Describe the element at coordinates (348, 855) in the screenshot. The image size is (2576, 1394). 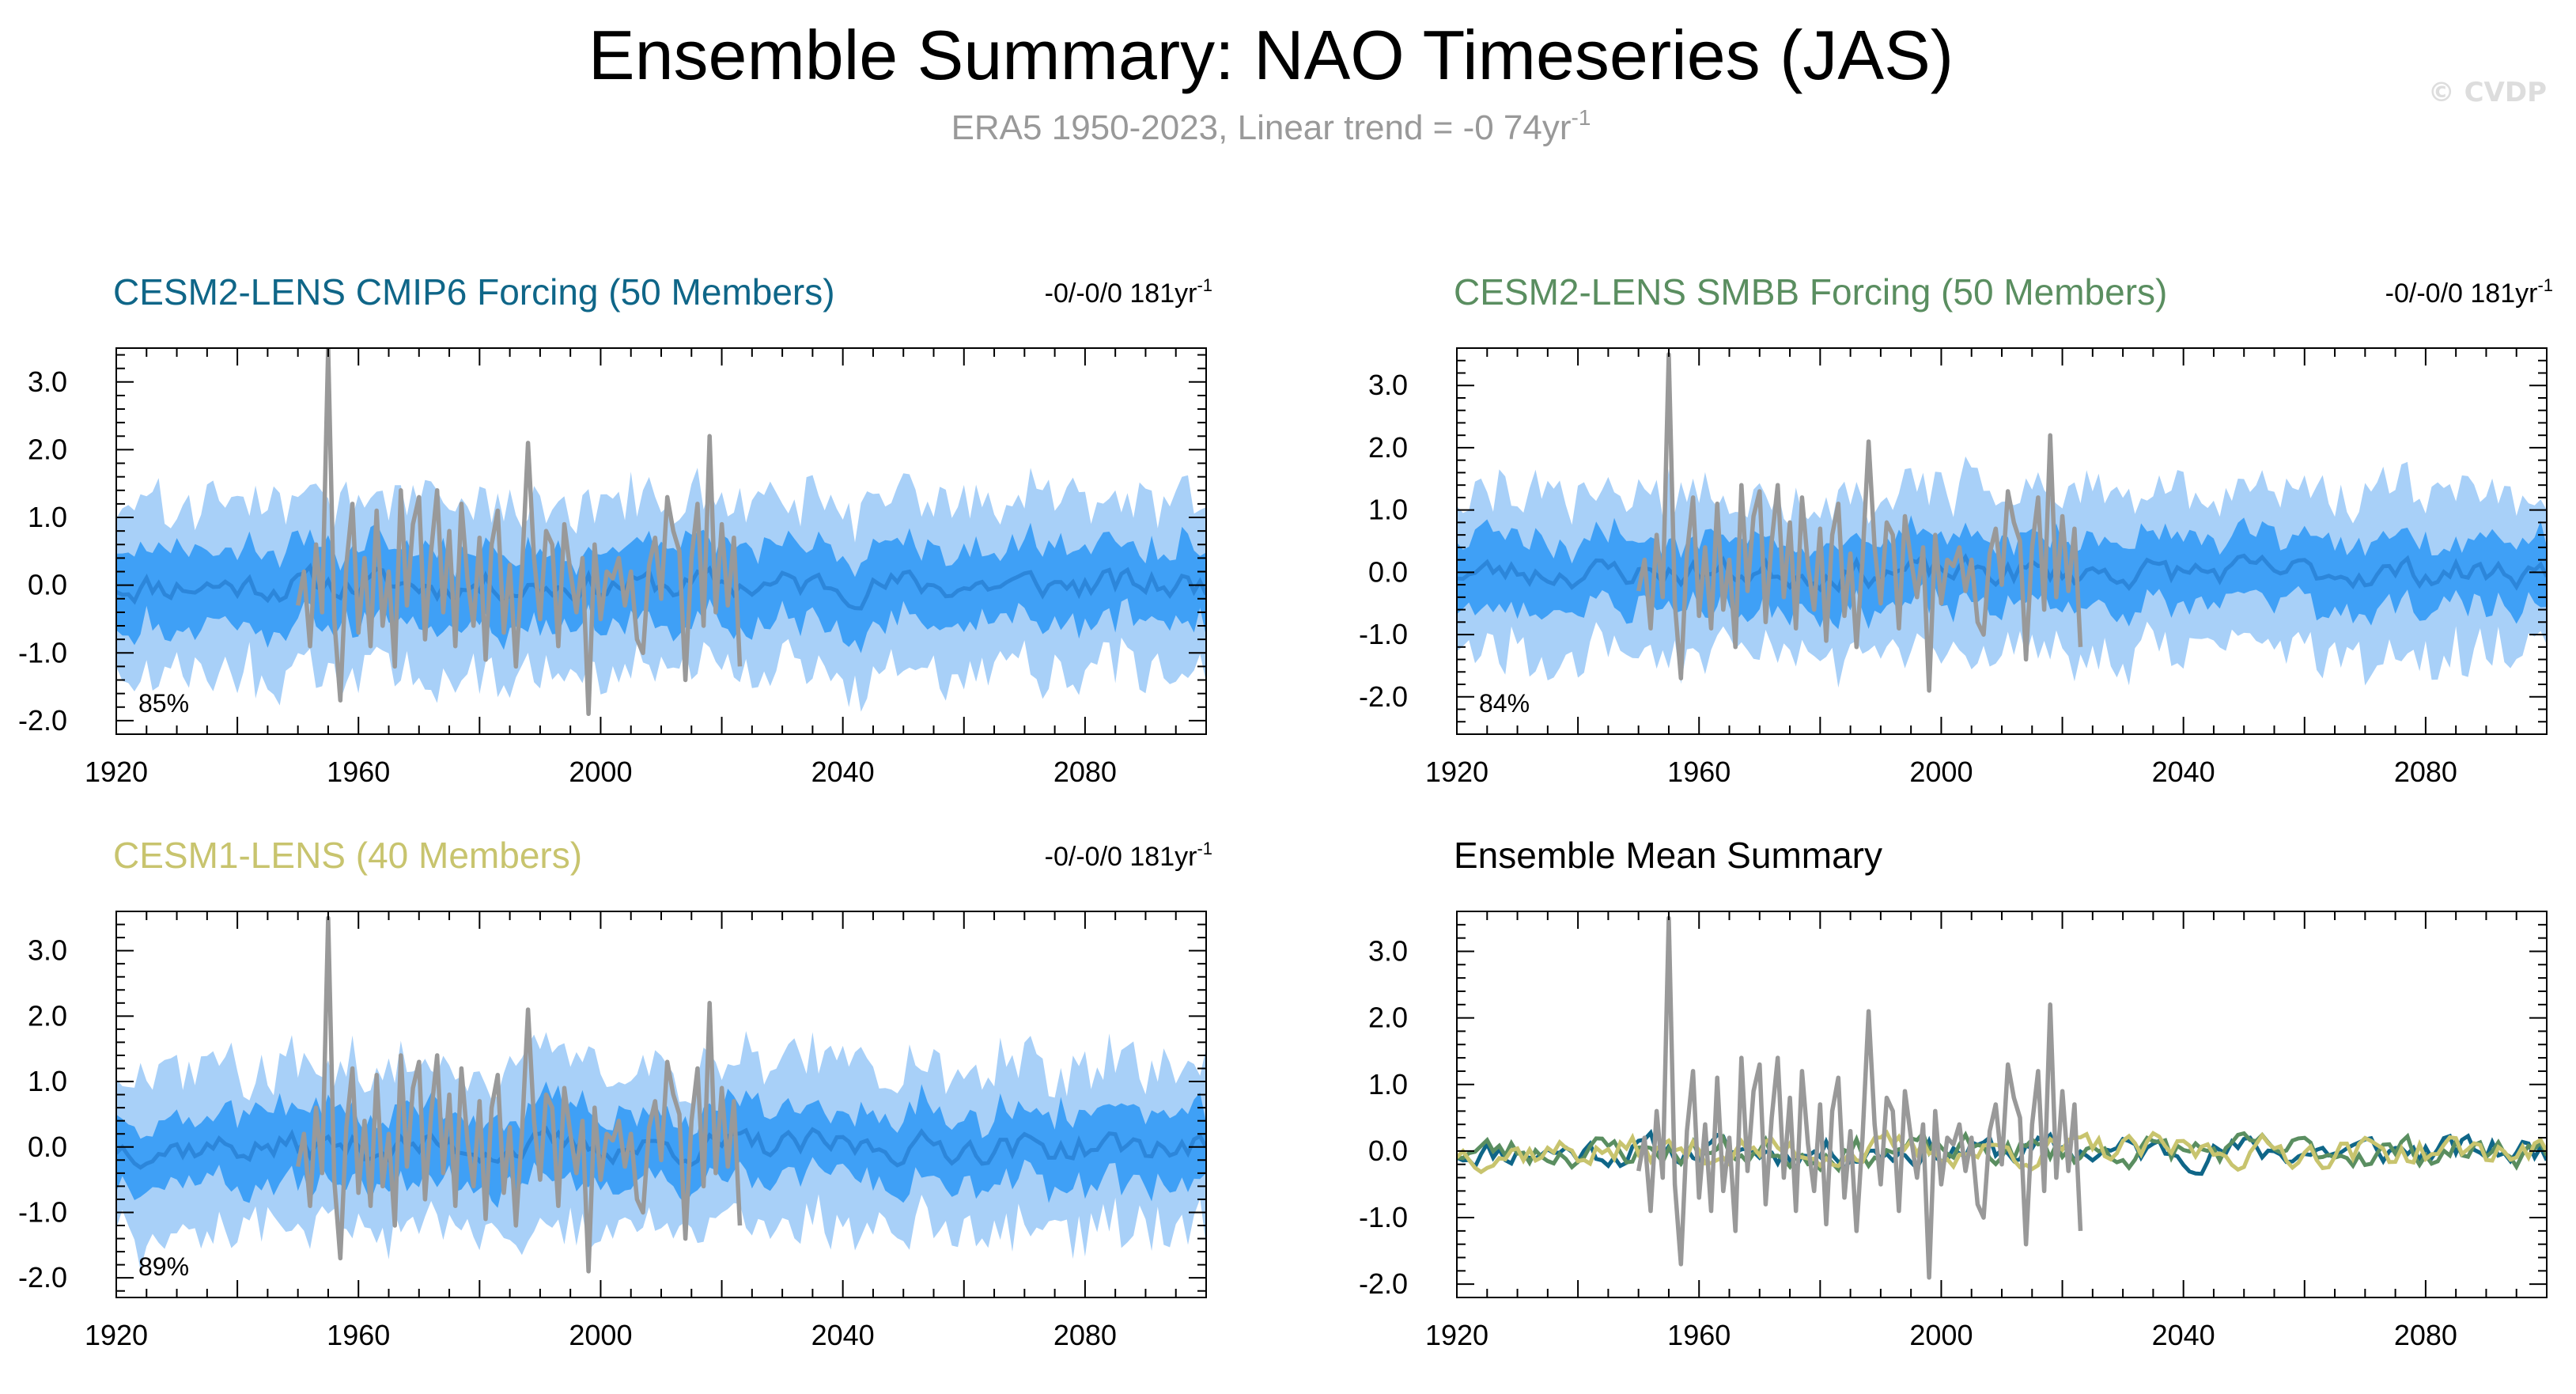
I see `panel-title: CESM1-LENS (40 Members)` at that location.